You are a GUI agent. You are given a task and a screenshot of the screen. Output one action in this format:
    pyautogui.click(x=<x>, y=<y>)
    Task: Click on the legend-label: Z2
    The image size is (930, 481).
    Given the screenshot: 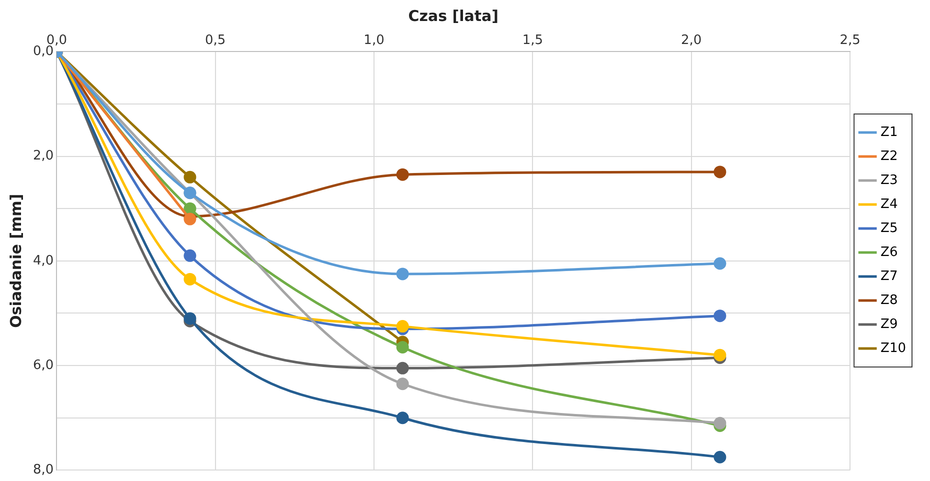 What is the action you would take?
    pyautogui.click(x=889, y=156)
    